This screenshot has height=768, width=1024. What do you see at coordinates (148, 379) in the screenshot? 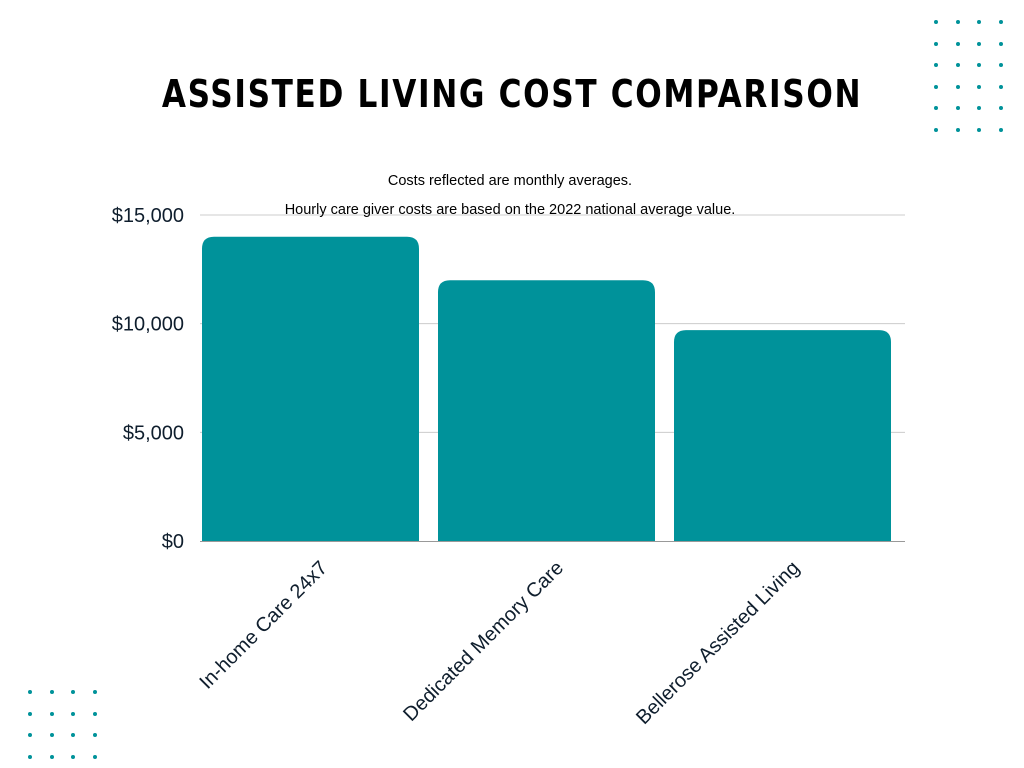
I see `y-axis-ticks: $0 $5,000 $10,000 $15,000` at bounding box center [148, 379].